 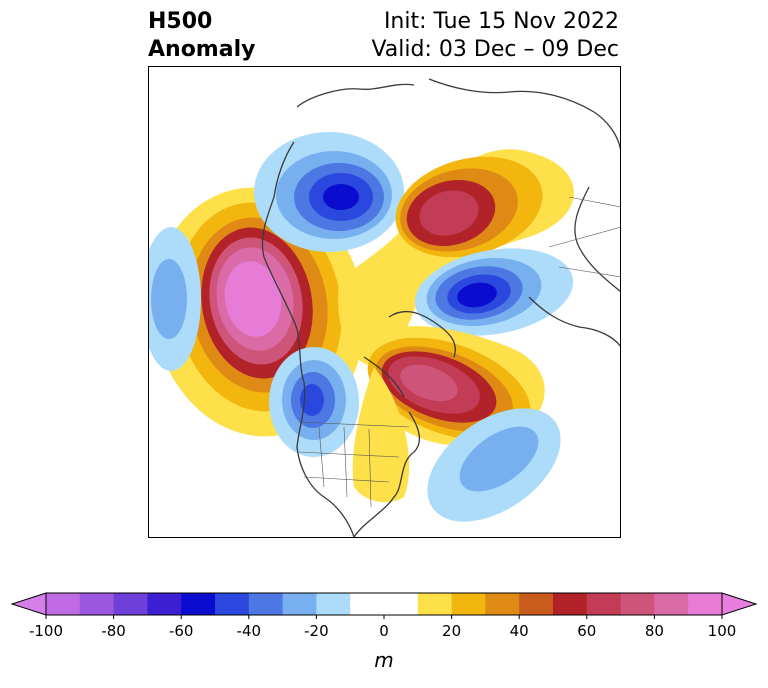 I want to click on colorbar-svg: -100 -80 -60 -40 -20 0 20 40 60 80 100 m, so click(x=384, y=632).